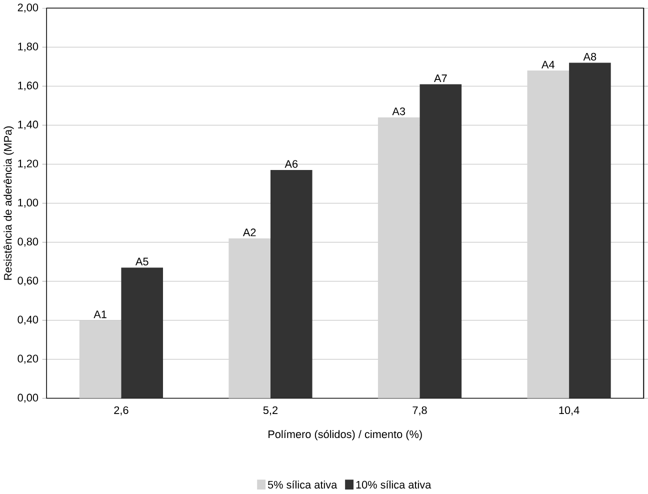 Image resolution: width=648 pixels, height=494 pixels. What do you see at coordinates (270, 411) in the screenshot?
I see `x-tick-label: 5,2` at bounding box center [270, 411].